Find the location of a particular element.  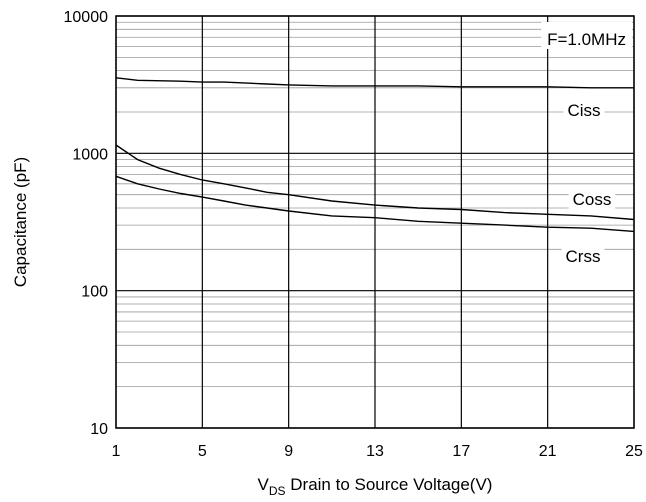

series-line-coss is located at coordinates (375, 182).